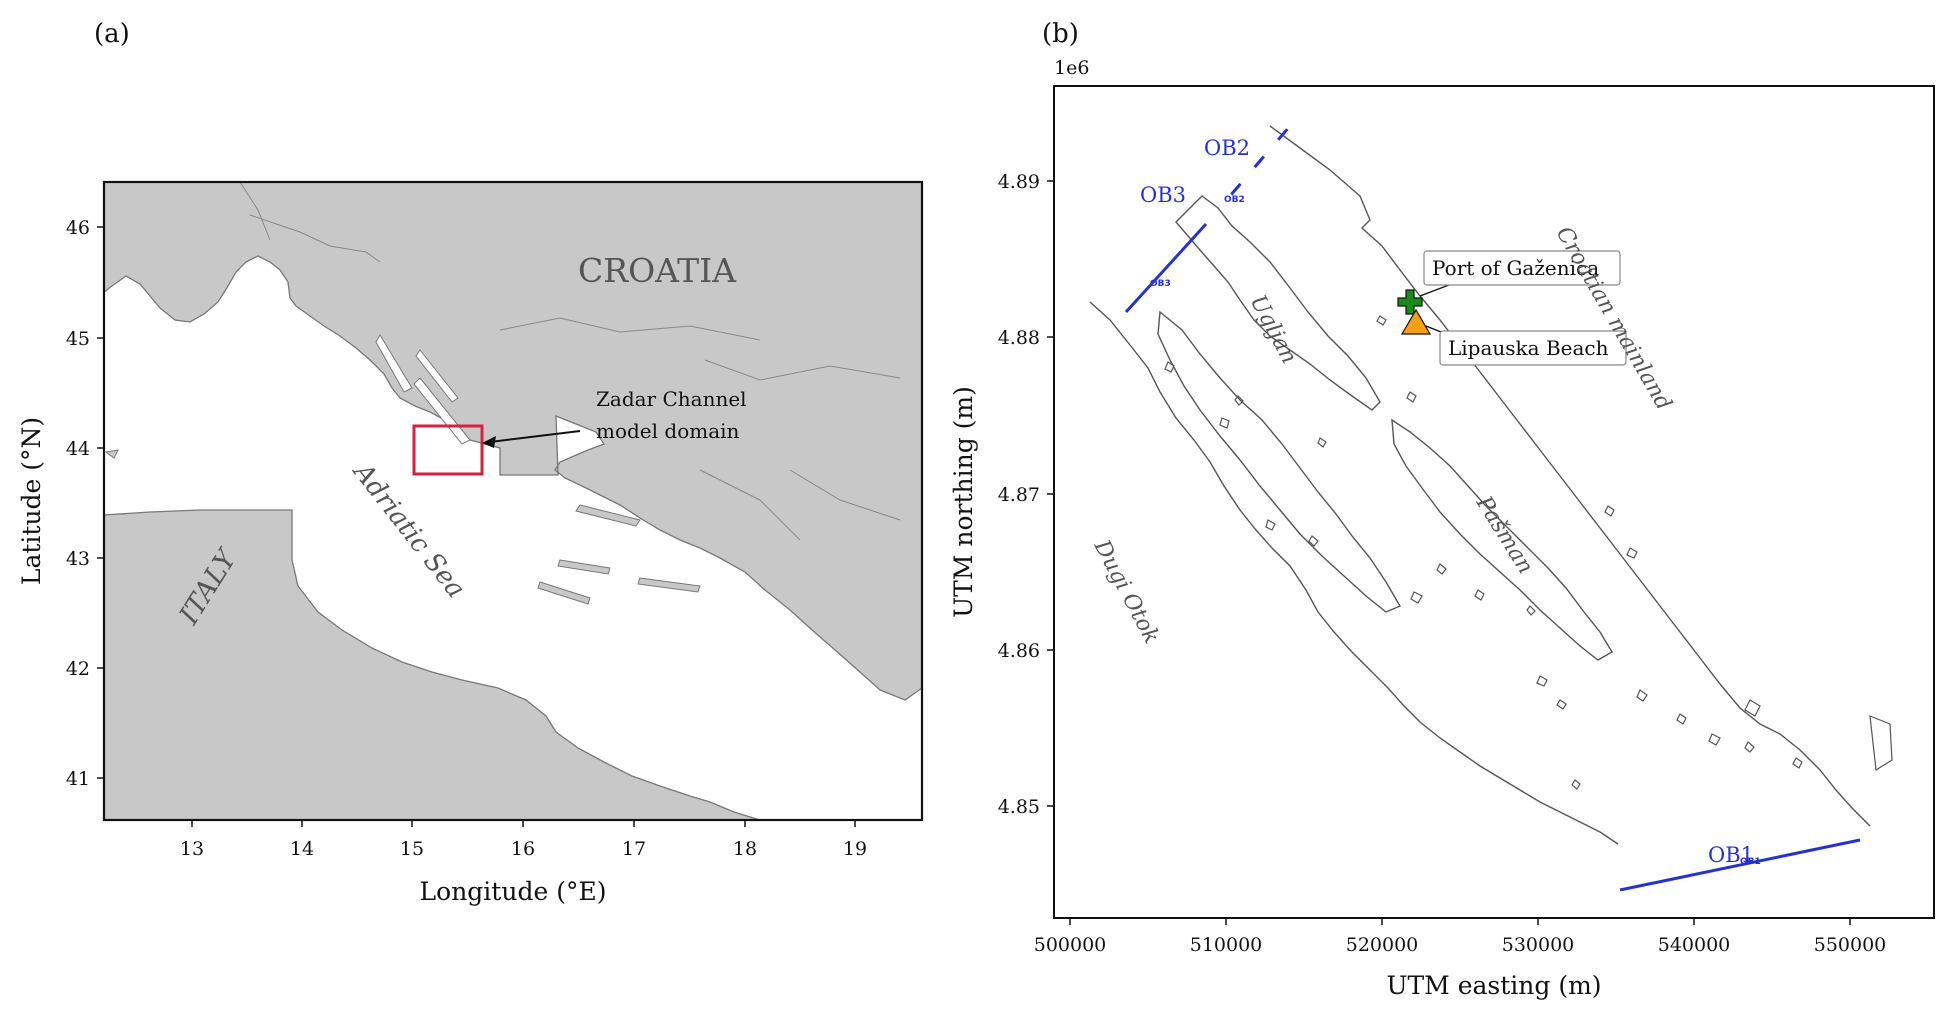 This screenshot has width=1944, height=1012. What do you see at coordinates (1273, 329) in the screenshot?
I see `label-ugljan: Ugljan` at bounding box center [1273, 329].